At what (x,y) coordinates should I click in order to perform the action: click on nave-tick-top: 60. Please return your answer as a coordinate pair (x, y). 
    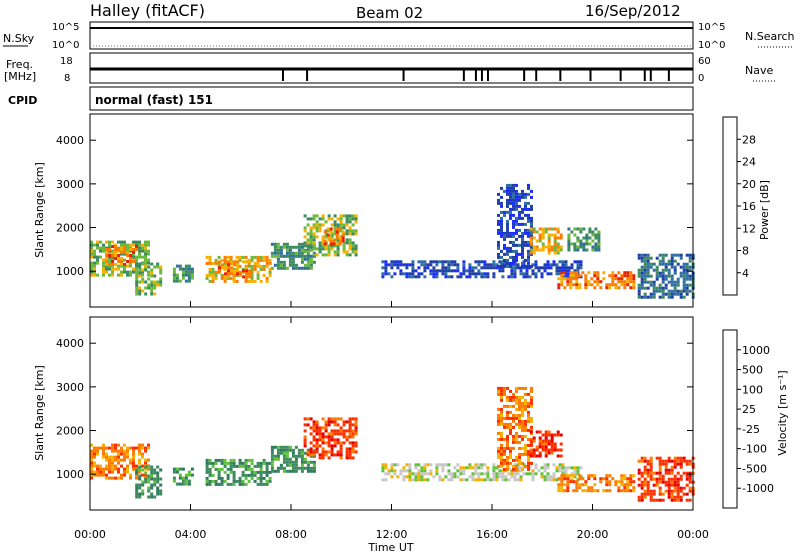
    Looking at the image, I should click on (704, 61).